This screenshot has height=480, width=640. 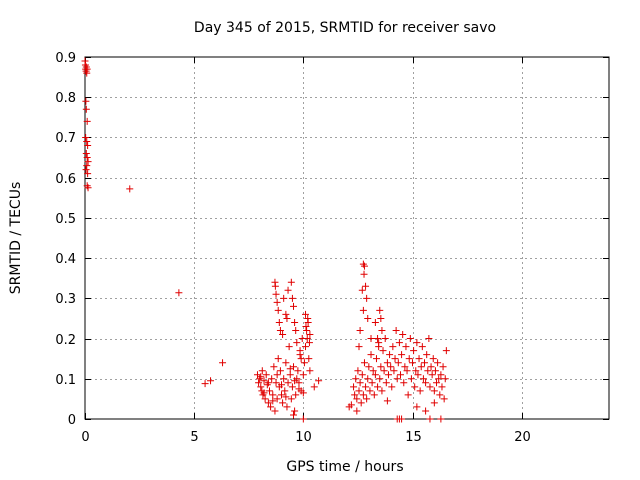 What do you see at coordinates (65, 179) in the screenshot?
I see `y-tick-label: 0.6` at bounding box center [65, 179].